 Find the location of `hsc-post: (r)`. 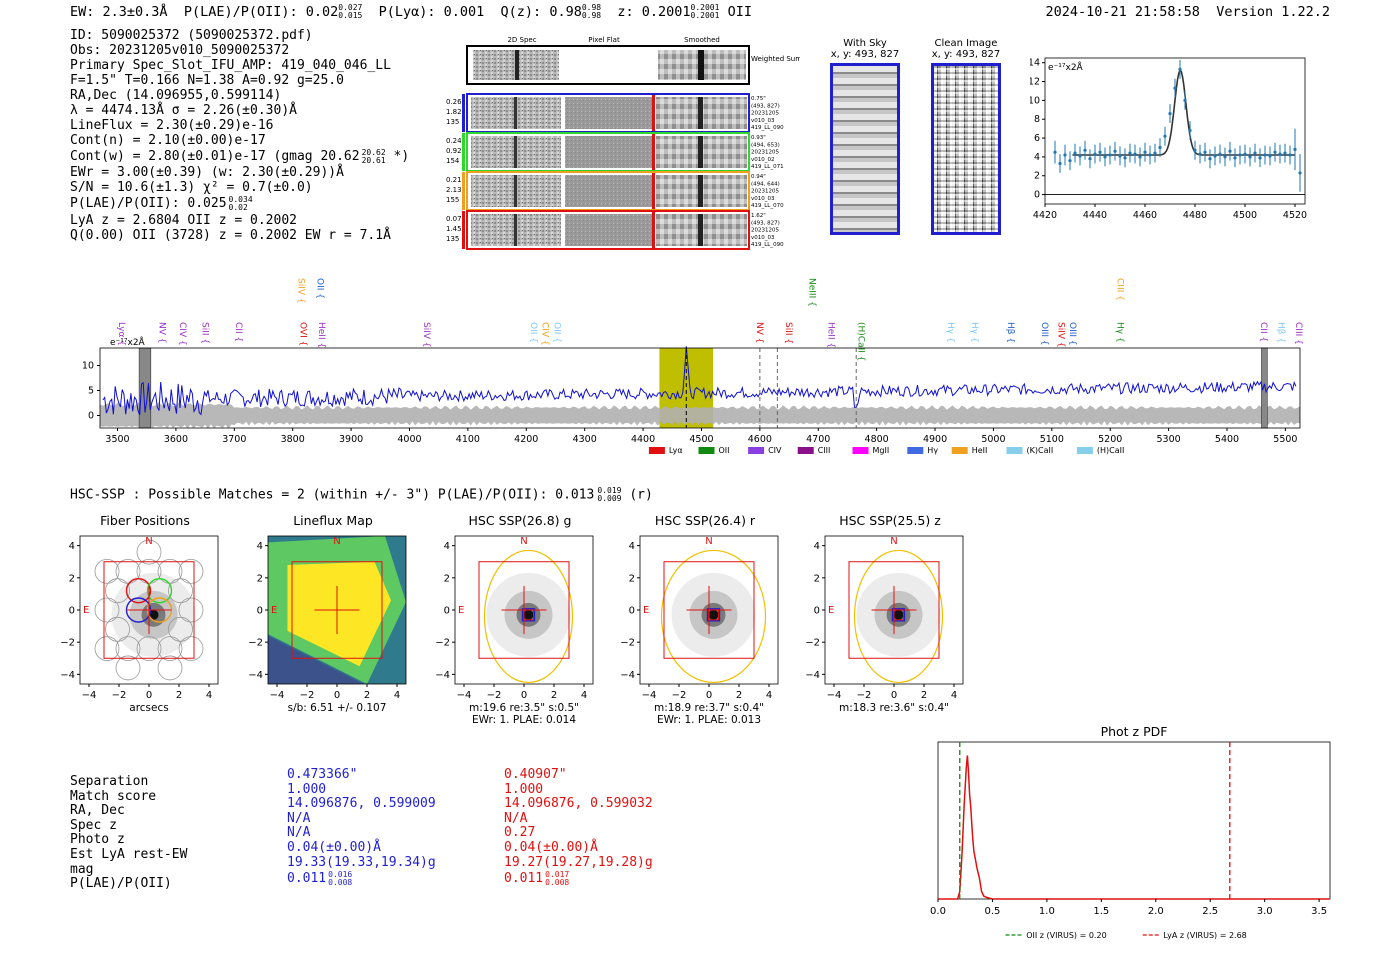

hsc-post: (r) is located at coordinates (641, 495).